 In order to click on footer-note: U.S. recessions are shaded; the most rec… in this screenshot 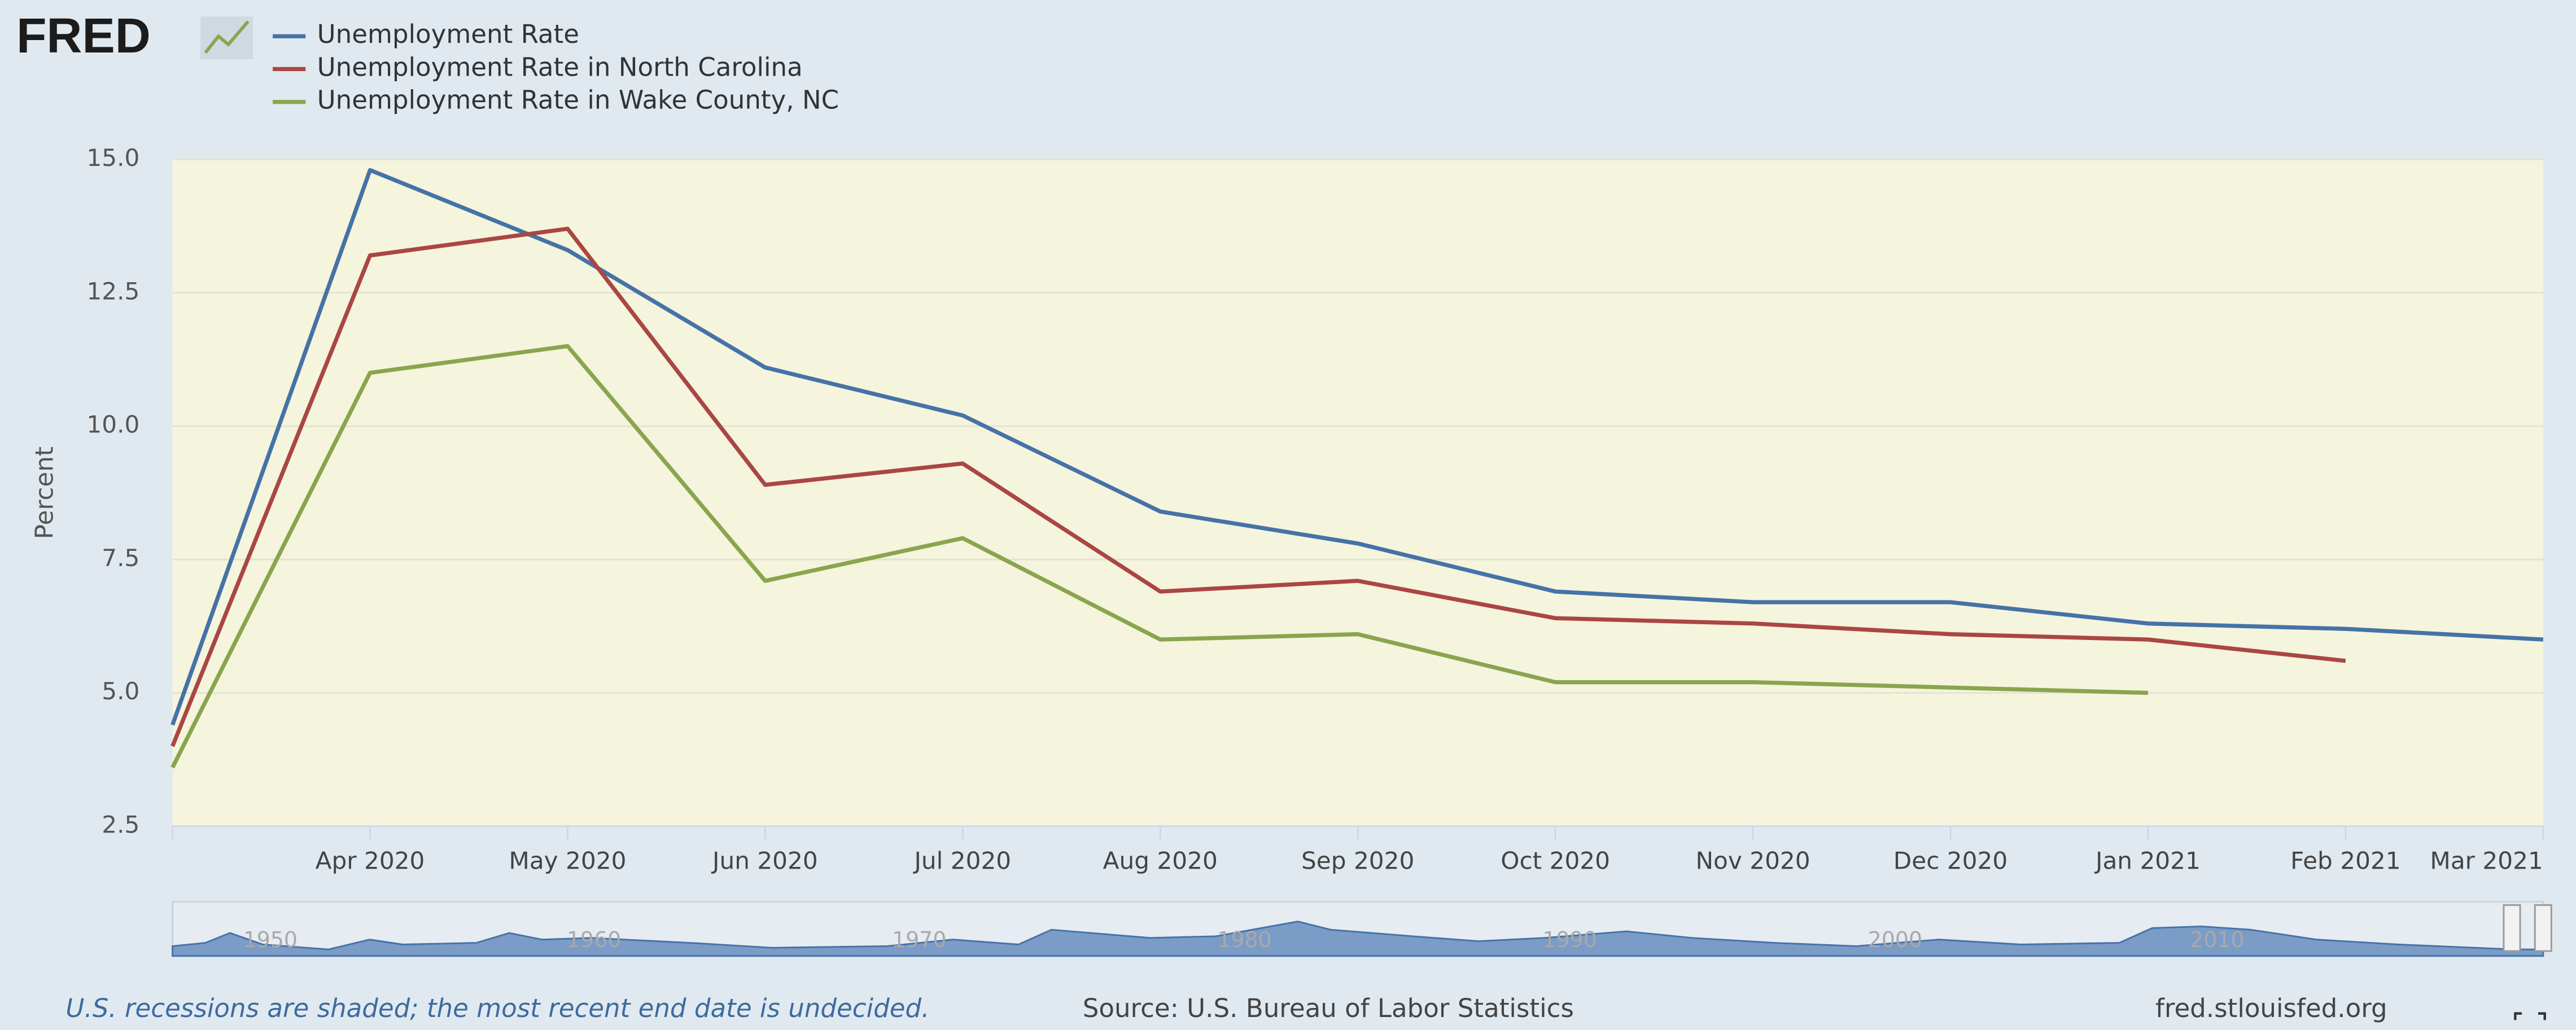, I will do `click(497, 1008)`.